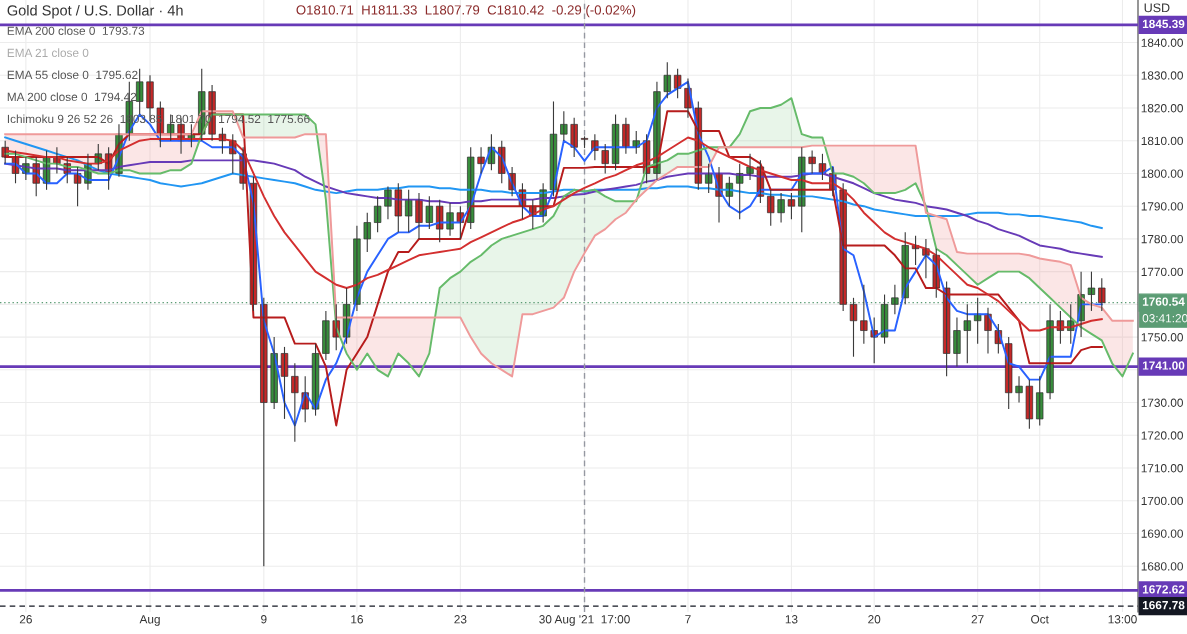 This screenshot has height=634, width=1187. I want to click on y-tick-label: 1800.00, so click(1162, 173).